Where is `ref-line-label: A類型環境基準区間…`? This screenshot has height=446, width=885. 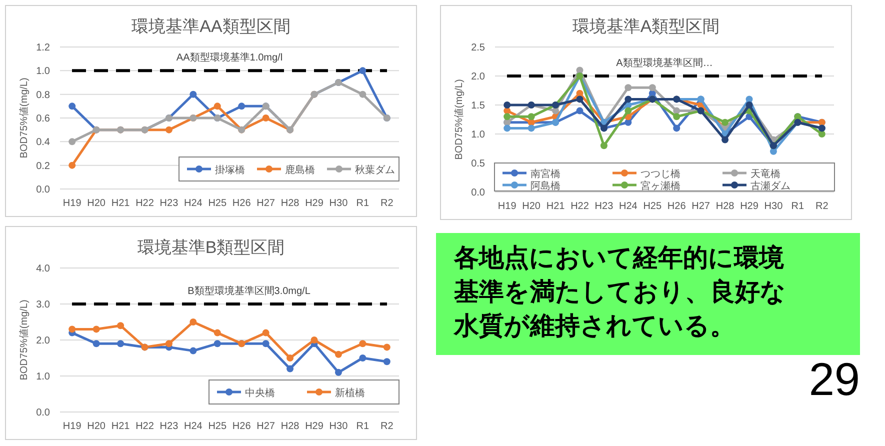 ref-line-label: A類型環境基準区間… is located at coordinates (664, 63).